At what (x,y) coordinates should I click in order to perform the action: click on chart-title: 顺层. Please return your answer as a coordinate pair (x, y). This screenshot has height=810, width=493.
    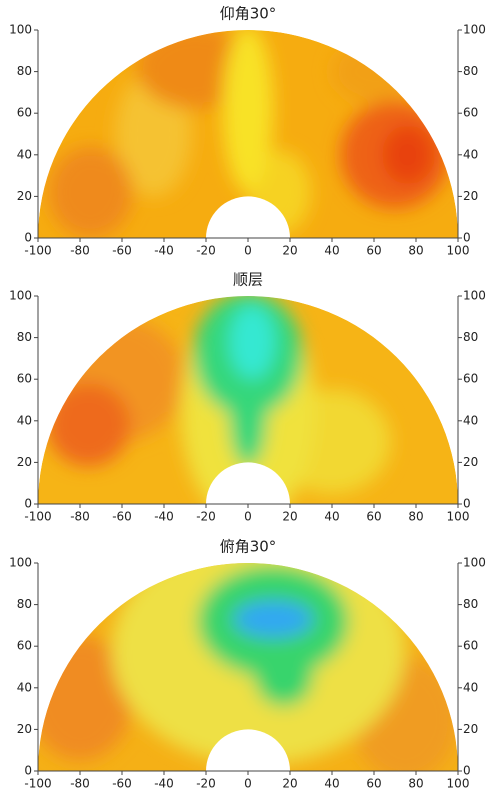
    Looking at the image, I should click on (248, 280).